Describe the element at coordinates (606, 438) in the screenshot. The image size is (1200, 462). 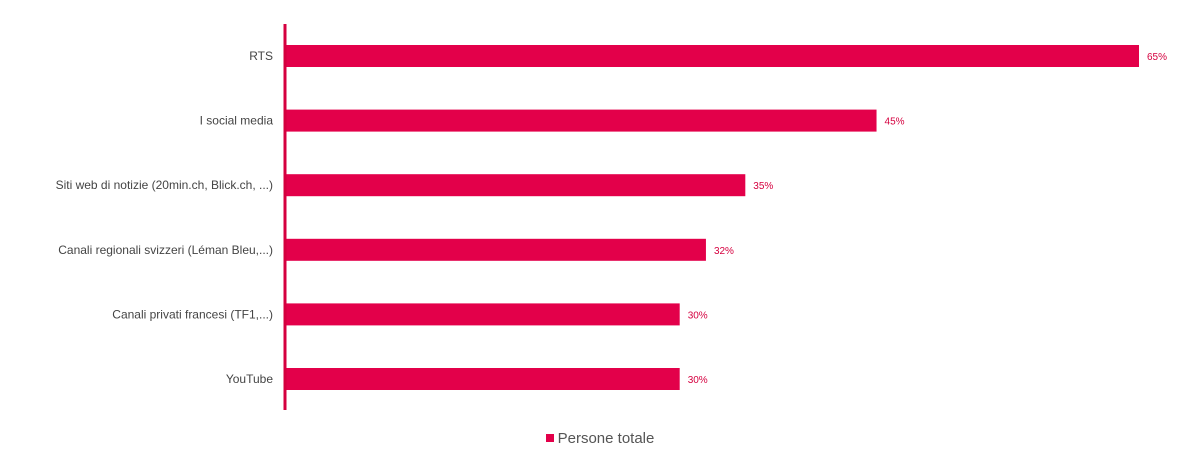
I see `legend-label: Persone totale` at that location.